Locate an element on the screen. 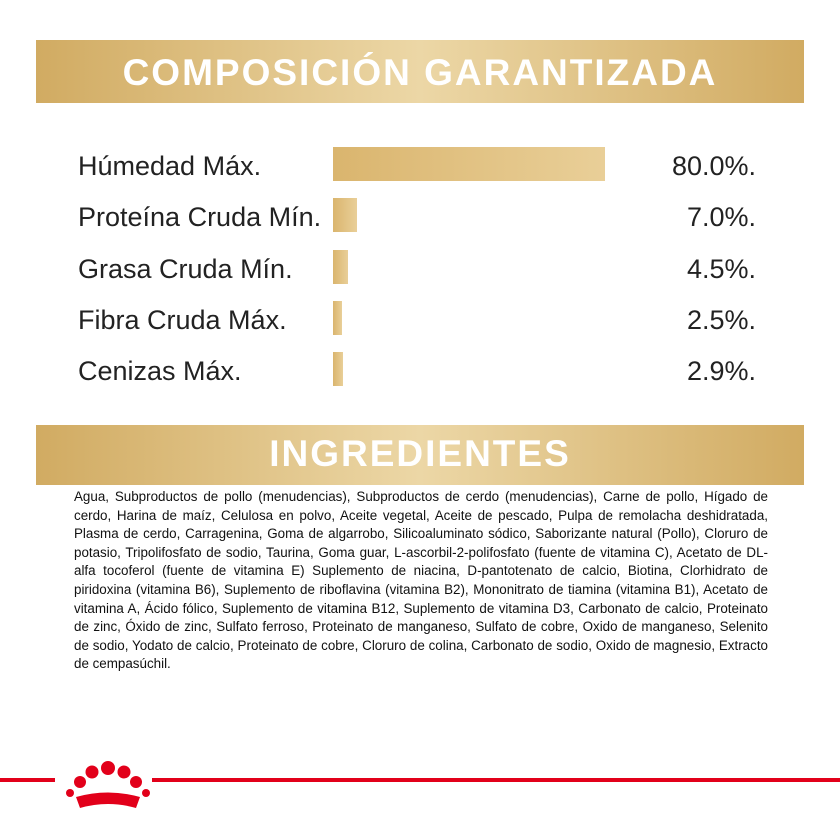  nutrient-value: 2.5%. is located at coordinates (721, 319).